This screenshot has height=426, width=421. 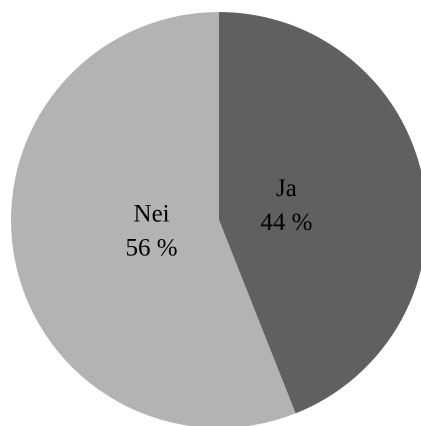 What do you see at coordinates (286, 188) in the screenshot?
I see `slice-category-label: Ja` at bounding box center [286, 188].